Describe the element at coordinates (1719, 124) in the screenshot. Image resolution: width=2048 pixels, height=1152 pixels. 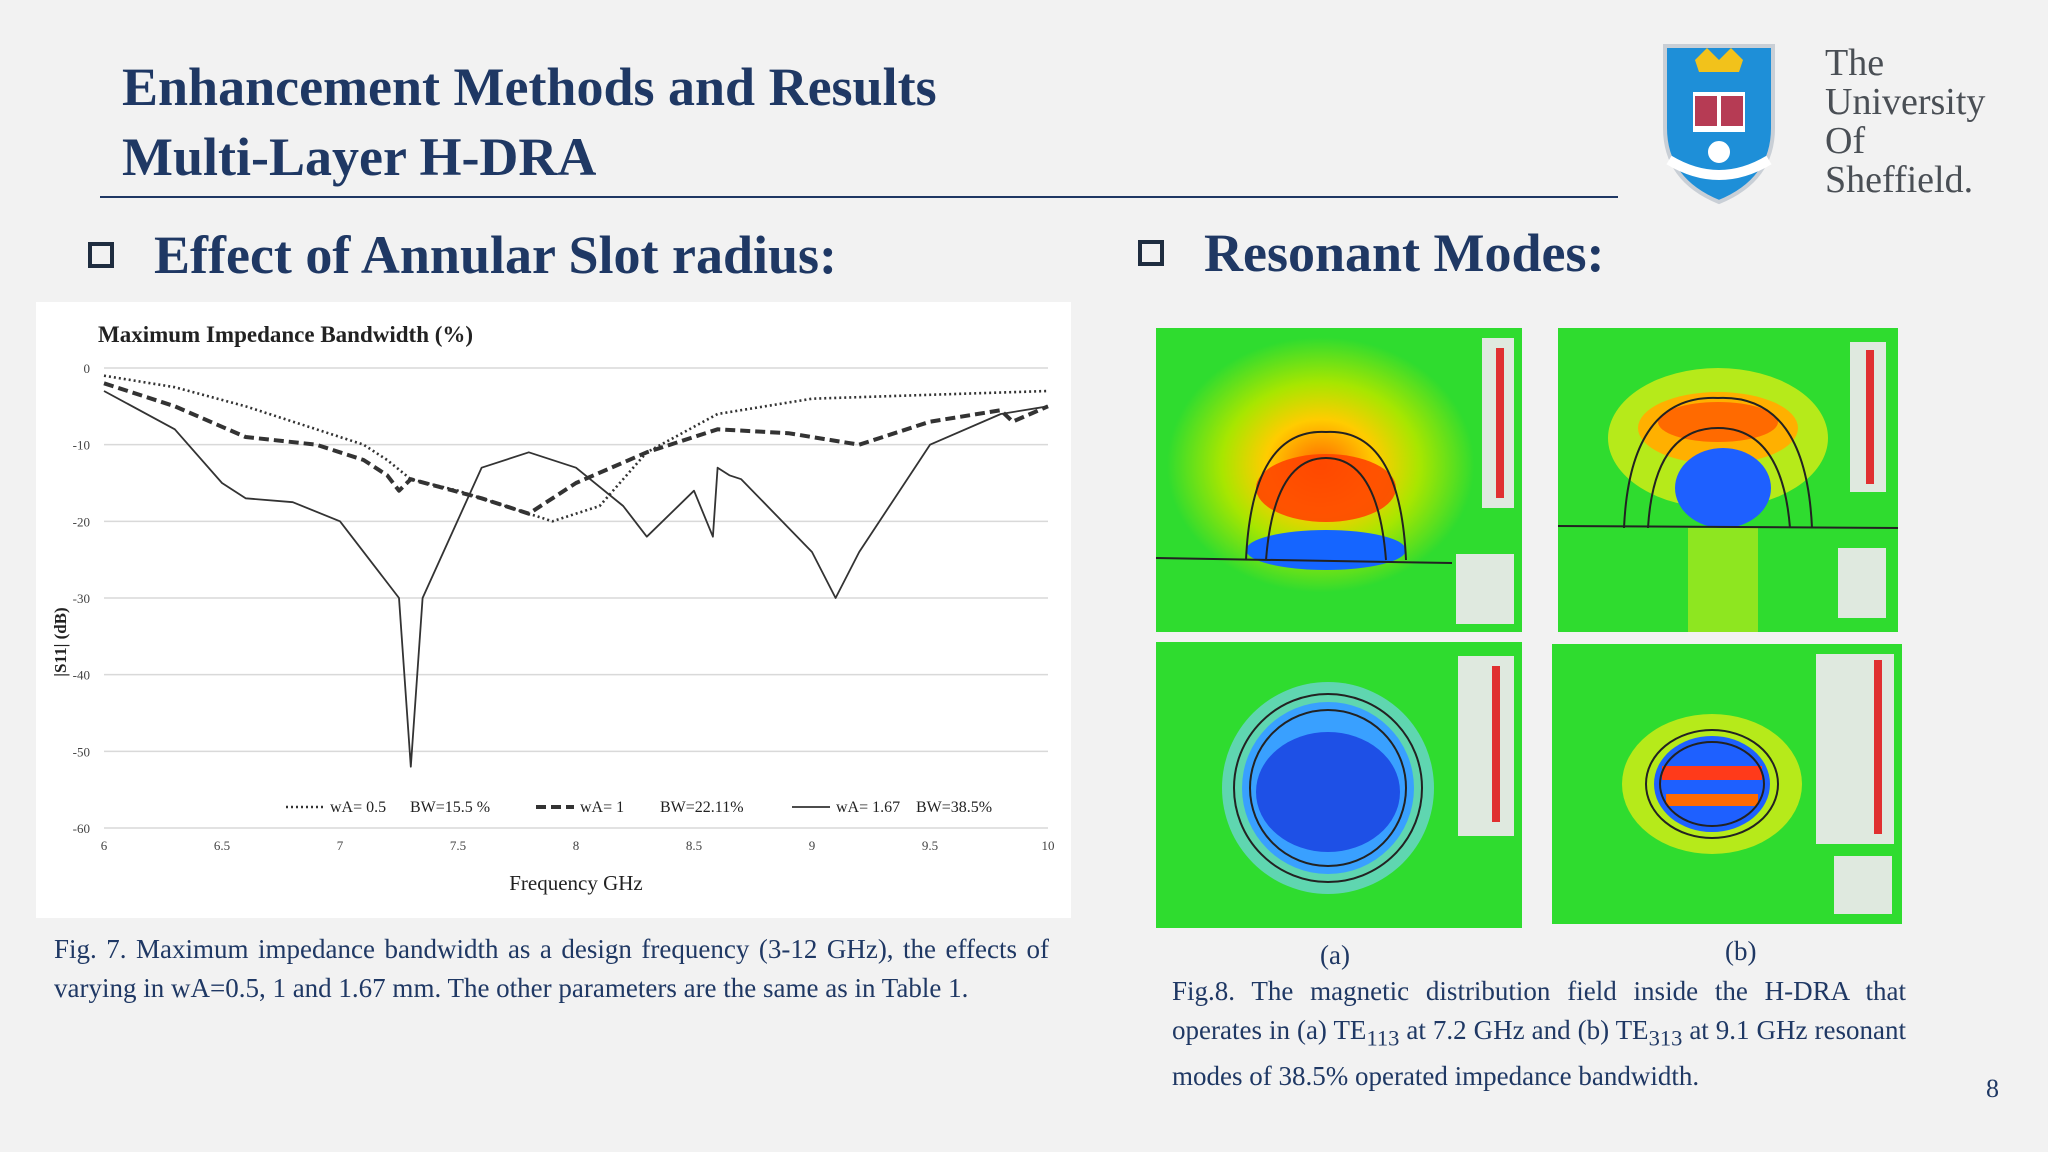
I see `university-crest-logo` at that location.